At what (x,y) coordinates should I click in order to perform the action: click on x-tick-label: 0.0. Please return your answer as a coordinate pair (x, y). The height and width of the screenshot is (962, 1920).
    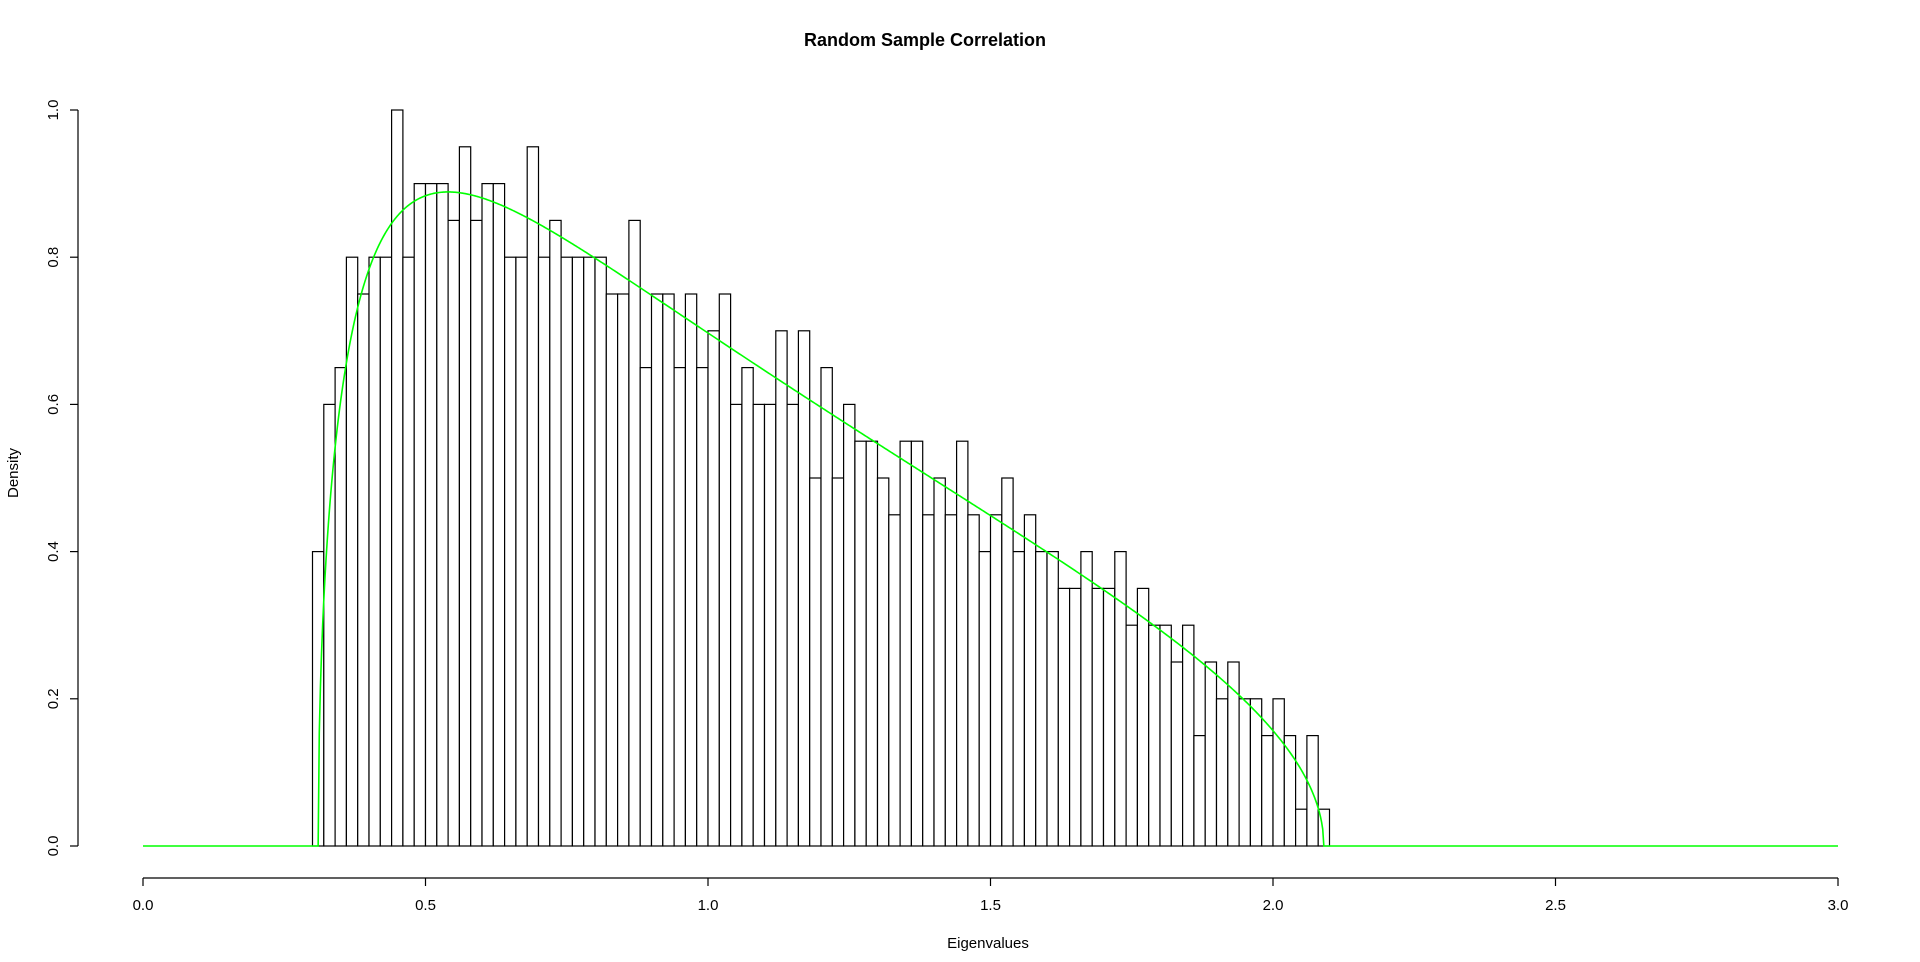
    Looking at the image, I should click on (143, 905).